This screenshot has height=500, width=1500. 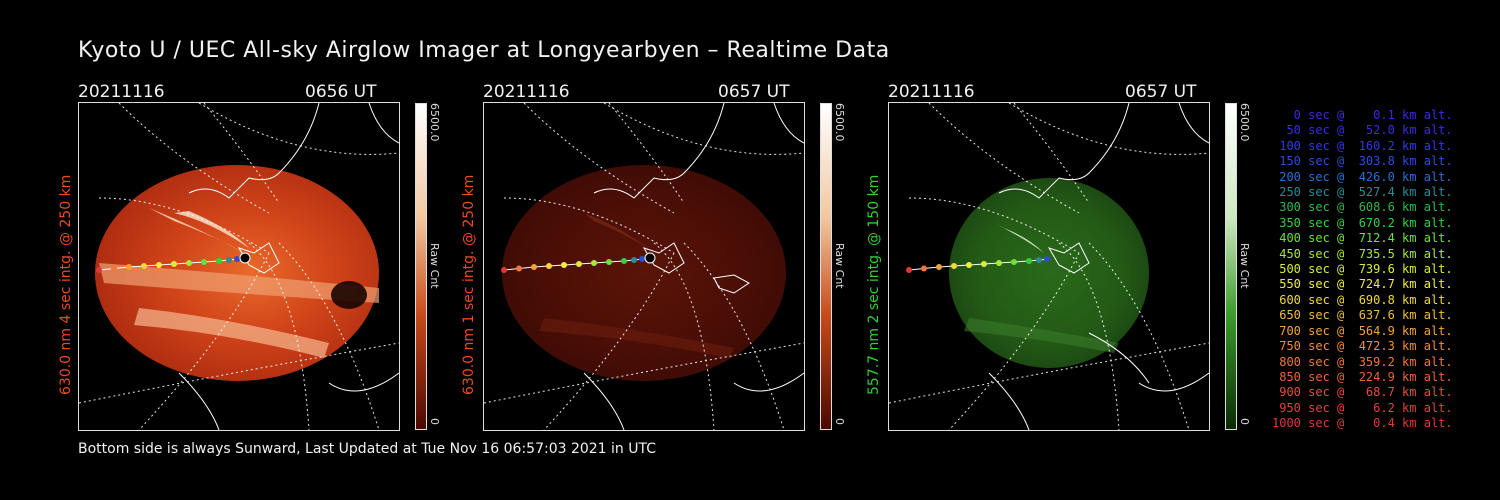 What do you see at coordinates (1362, 361) in the screenshot?
I see `legend-row: 800 sec @ 359.2 km alt.` at bounding box center [1362, 361].